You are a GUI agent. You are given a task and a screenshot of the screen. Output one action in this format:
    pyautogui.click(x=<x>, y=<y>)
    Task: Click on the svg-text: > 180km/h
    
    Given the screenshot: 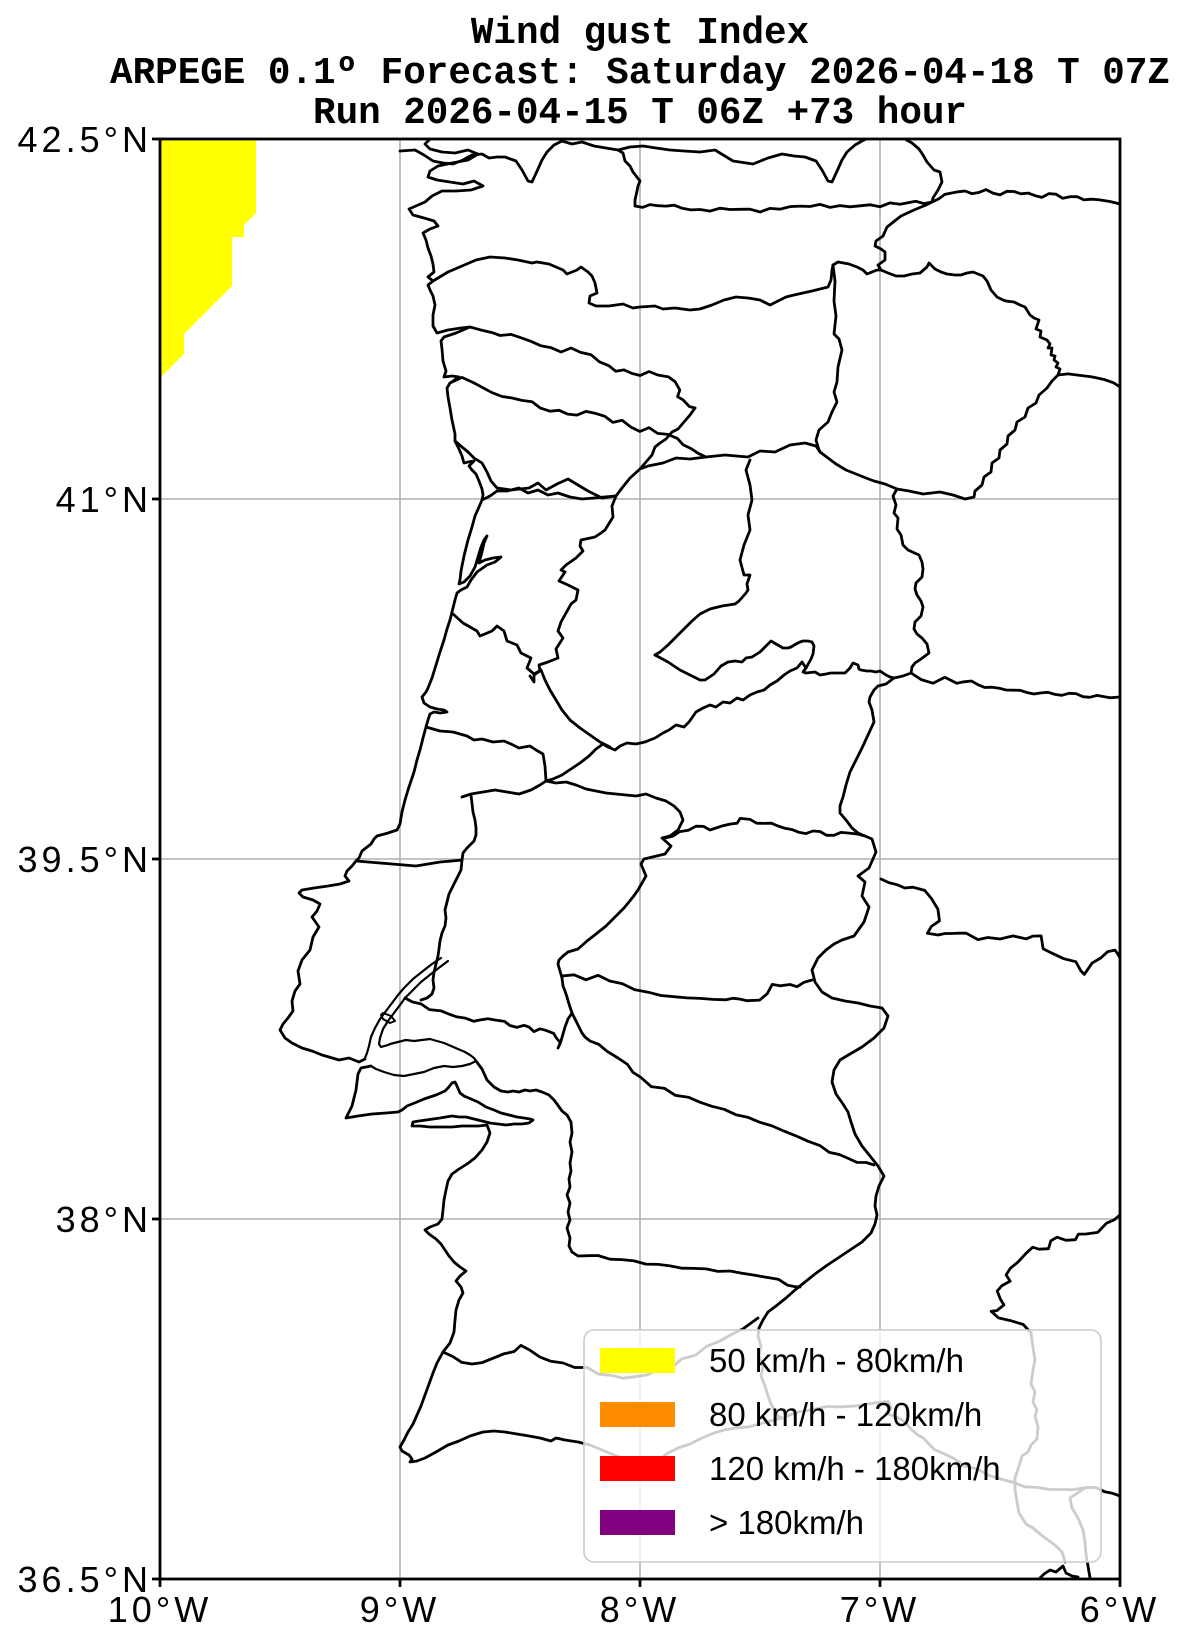 What is the action you would take?
    pyautogui.click(x=786, y=1522)
    